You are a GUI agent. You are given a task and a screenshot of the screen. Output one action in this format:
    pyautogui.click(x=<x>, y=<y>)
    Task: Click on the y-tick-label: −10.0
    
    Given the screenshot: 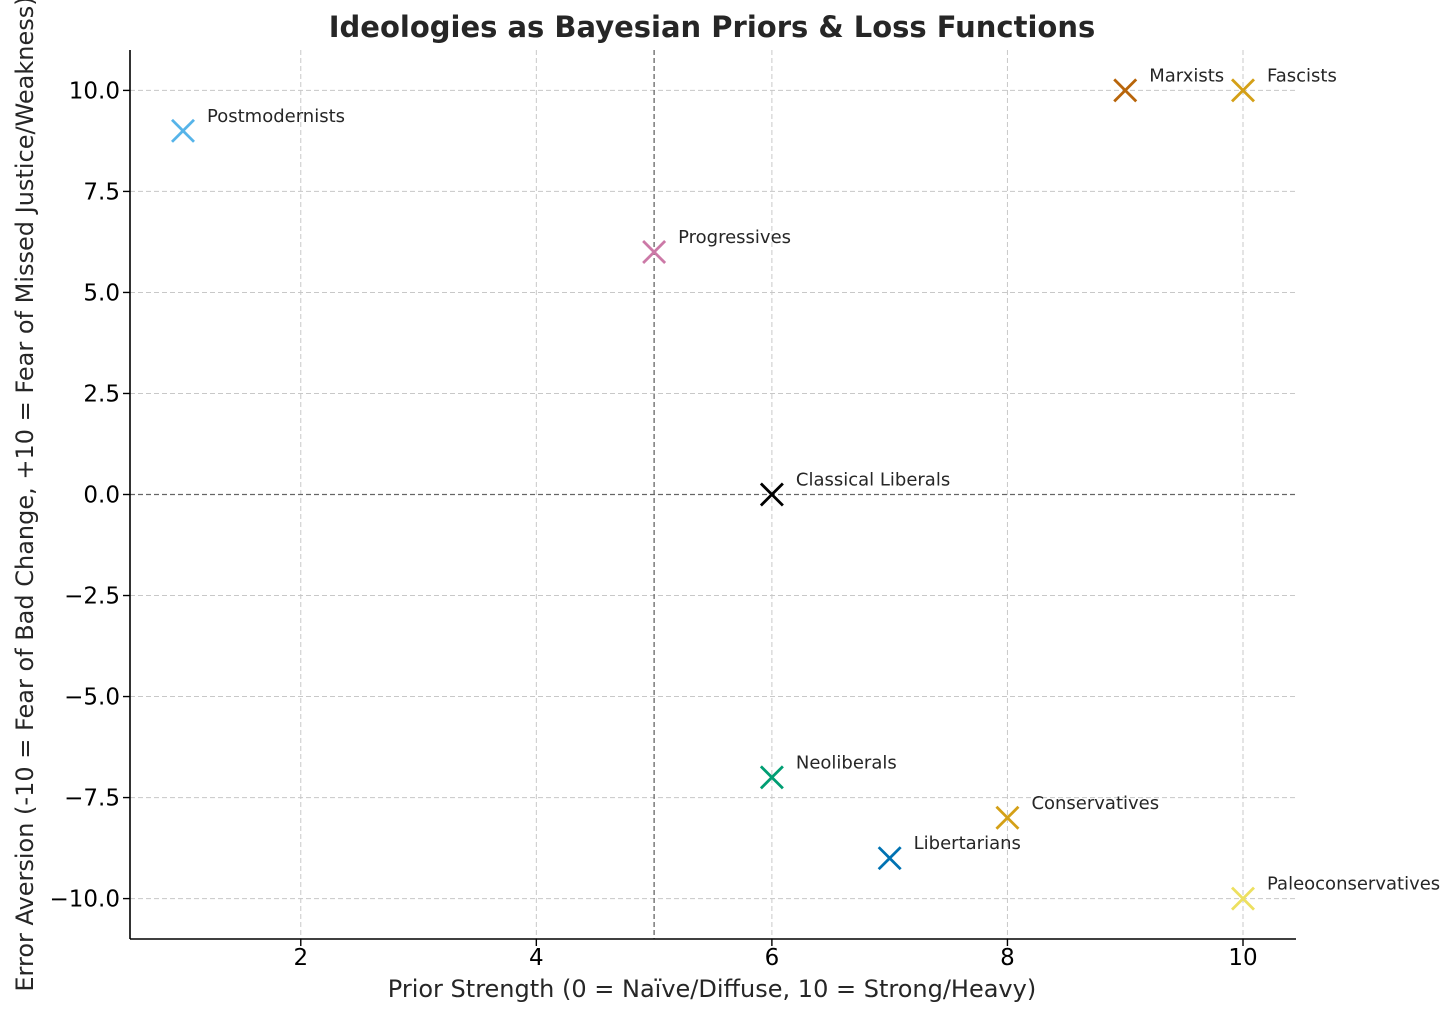 What is the action you would take?
    pyautogui.click(x=85, y=900)
    